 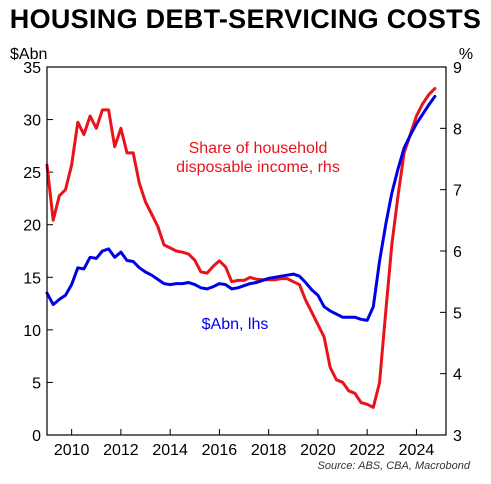 I want to click on x-tick-label: 2024, so click(x=417, y=450).